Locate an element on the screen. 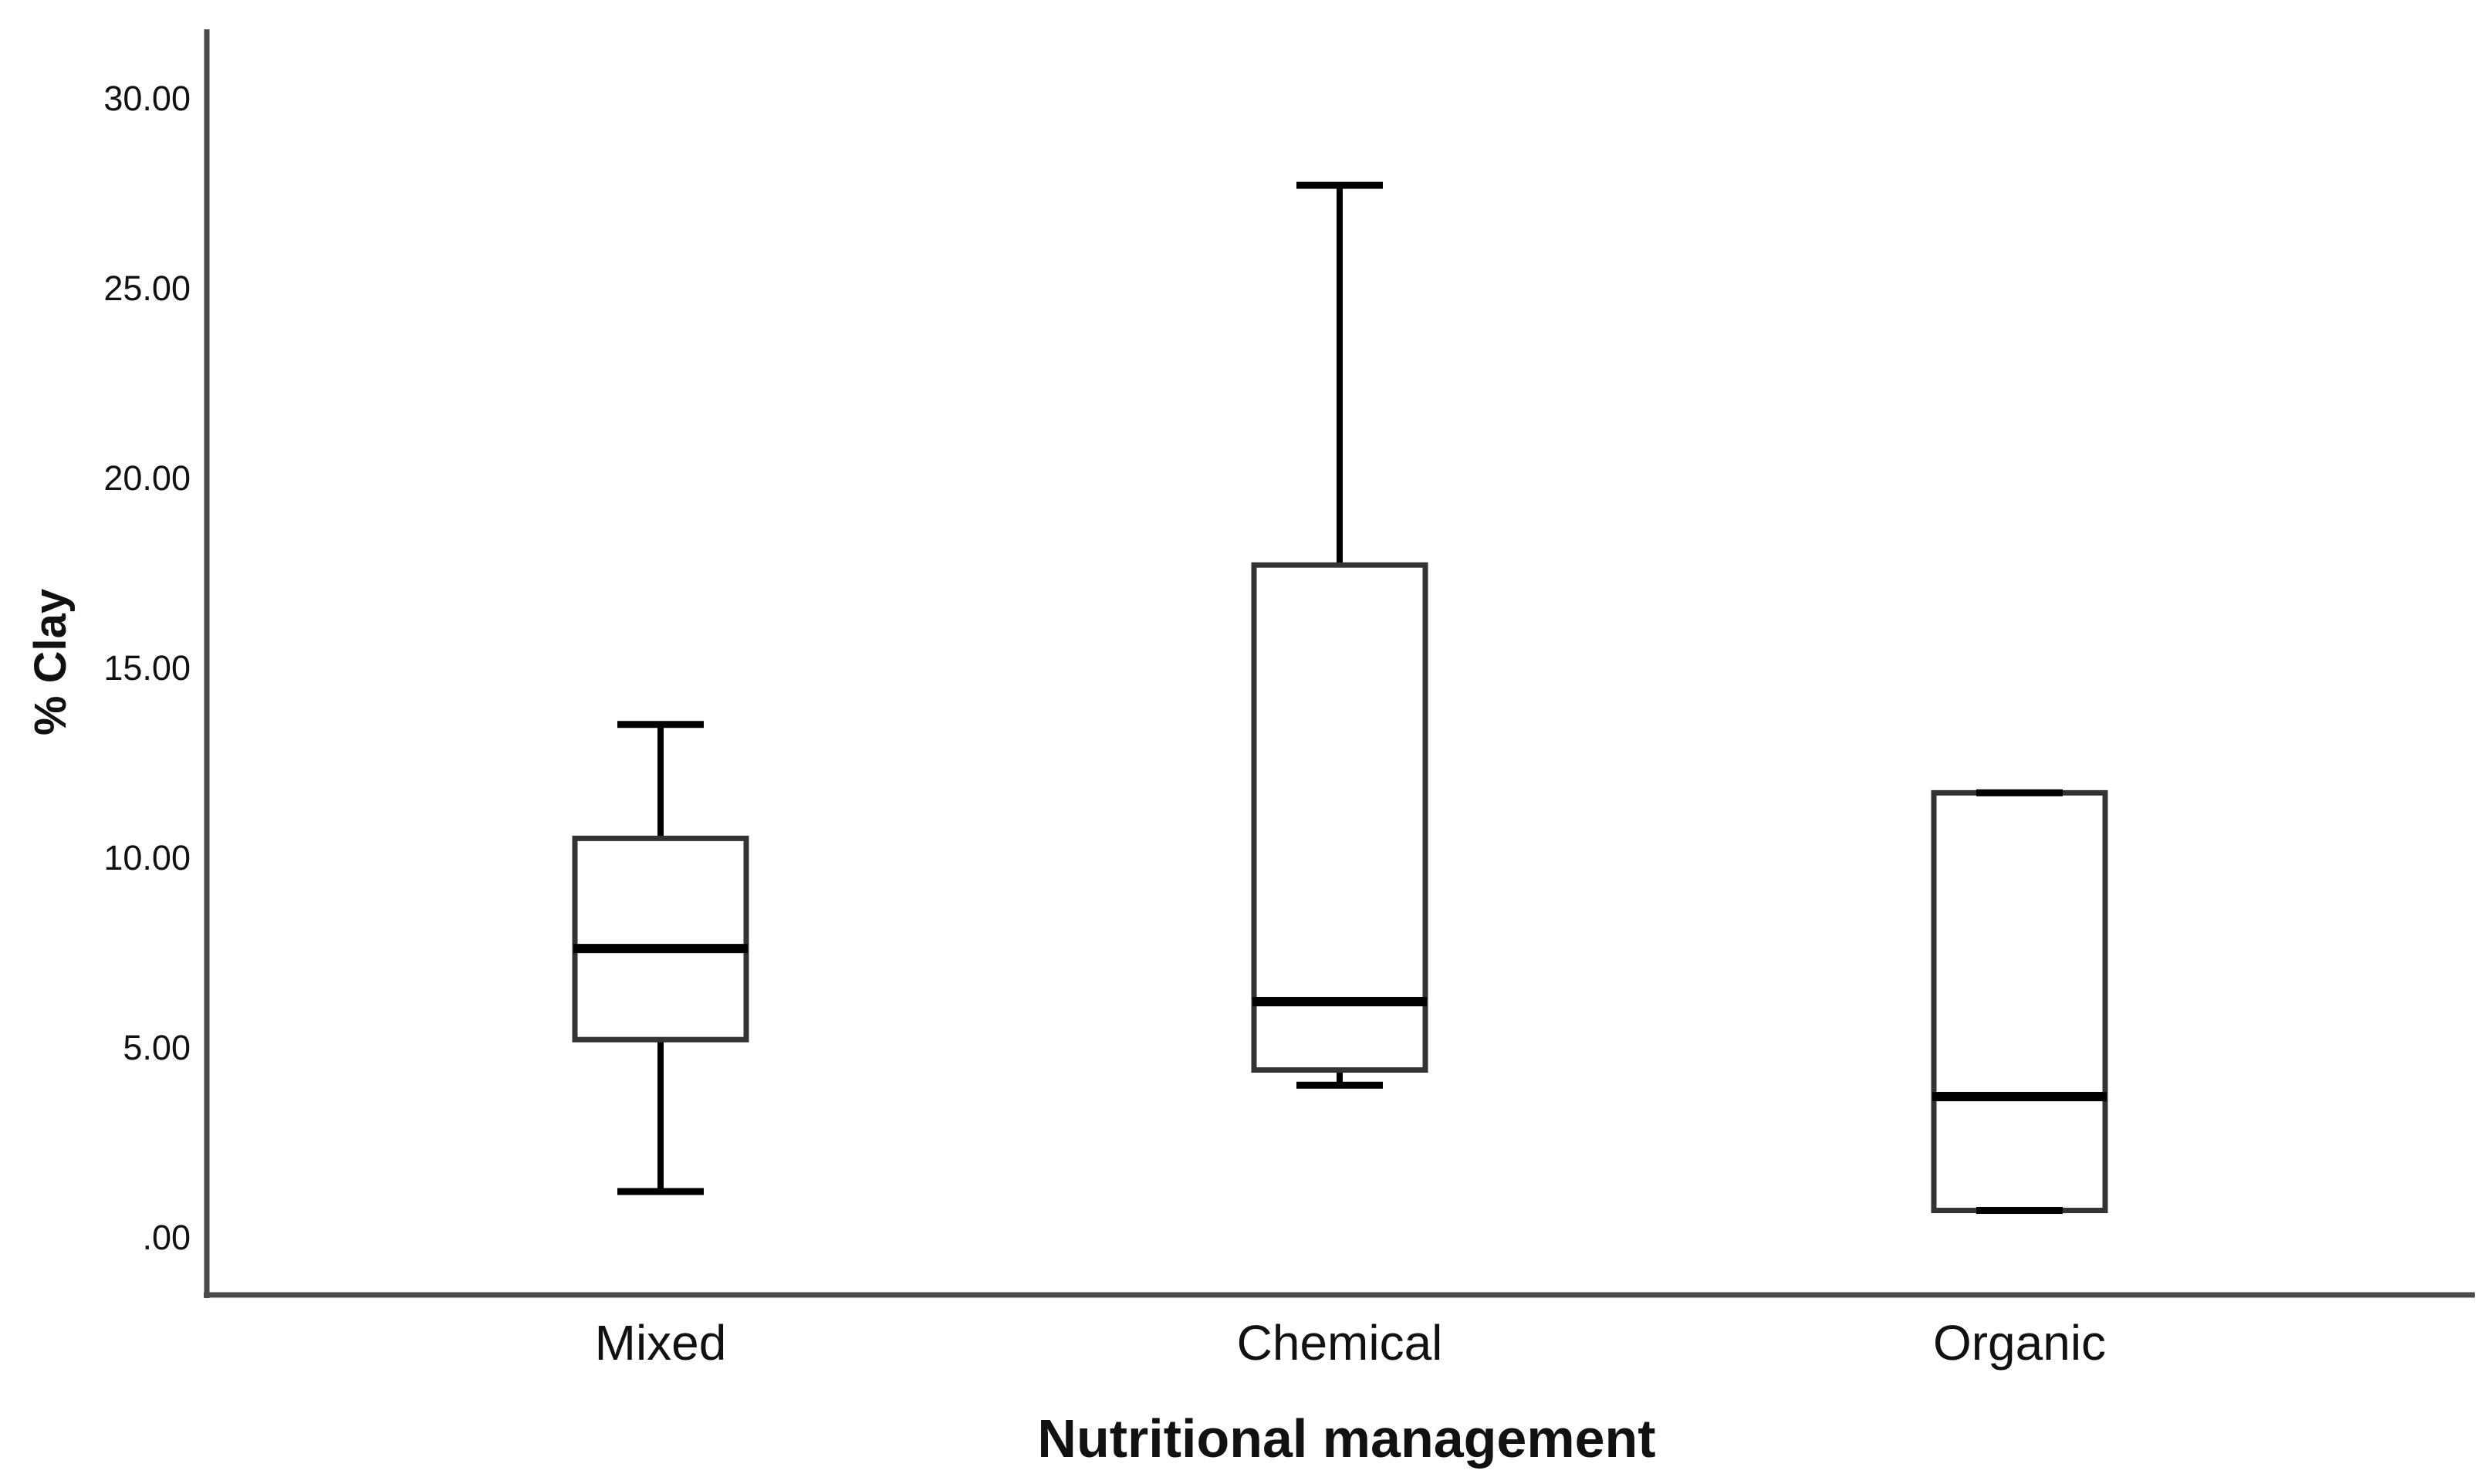 The height and width of the screenshot is (1484, 2491). y-tick-label-0: .00 is located at coordinates (166, 1237).